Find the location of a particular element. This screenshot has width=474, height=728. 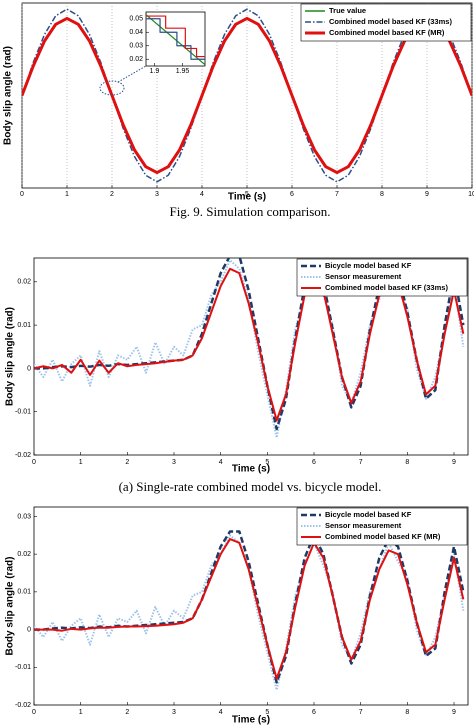

zoom-connector is located at coordinates (132, 74).